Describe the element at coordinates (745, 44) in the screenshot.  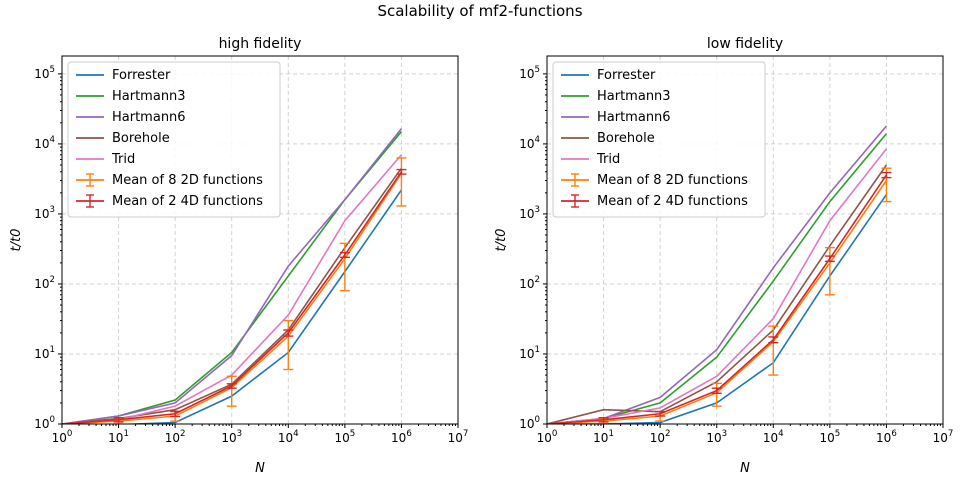
I see `chart-title: low fidelity` at that location.